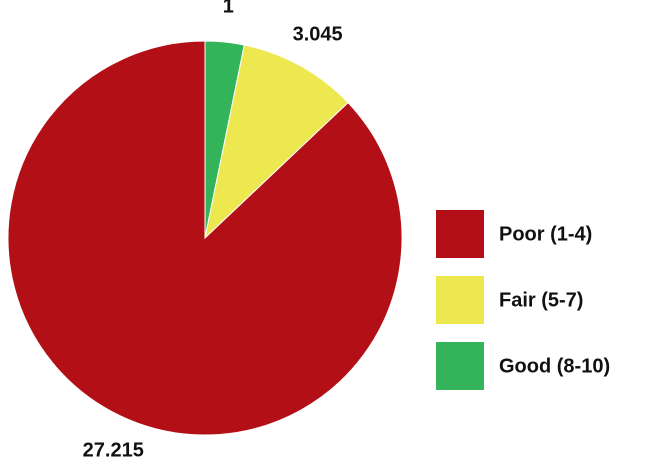 This screenshot has height=459, width=664. Describe the element at coordinates (545, 234) in the screenshot. I see `legend-label: Poor (1-4)` at that location.